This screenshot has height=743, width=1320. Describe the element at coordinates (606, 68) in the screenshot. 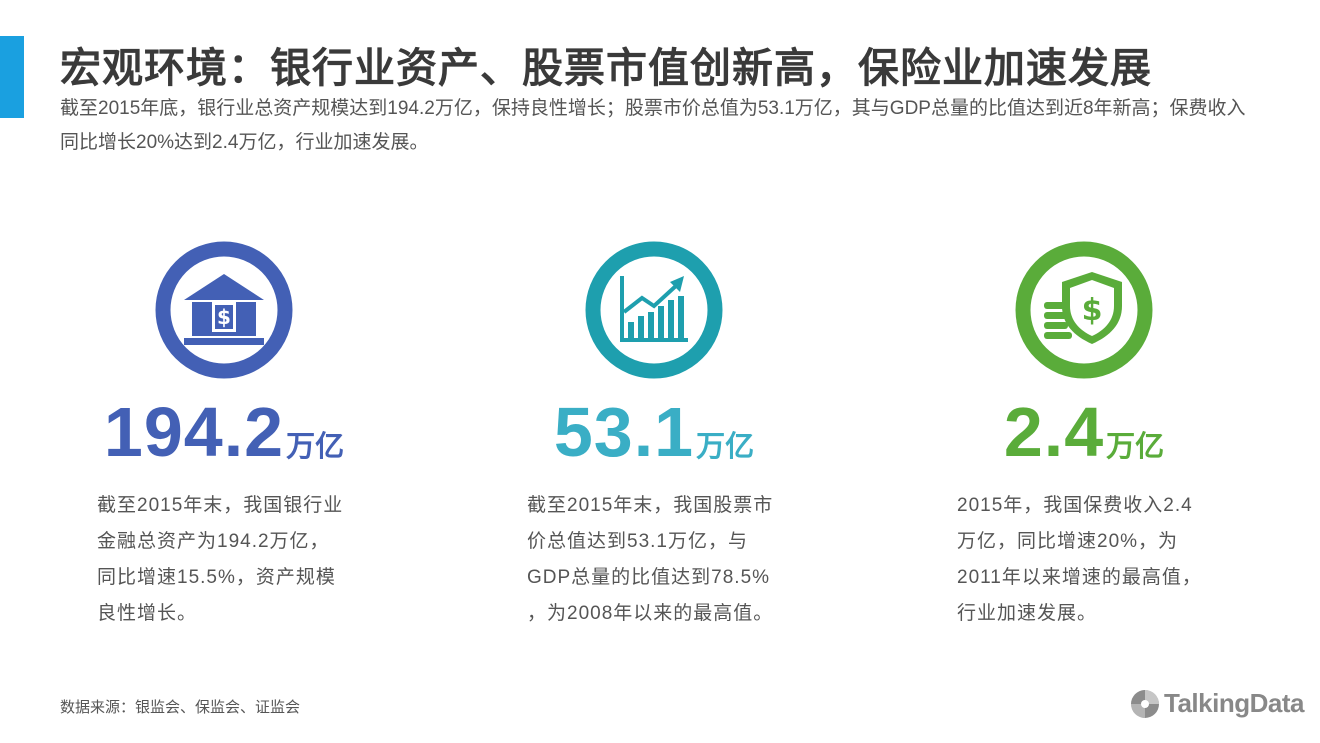

I see `page-title: 宏观环境：银行业资产、股票市值创新高，保险业加速发展` at that location.